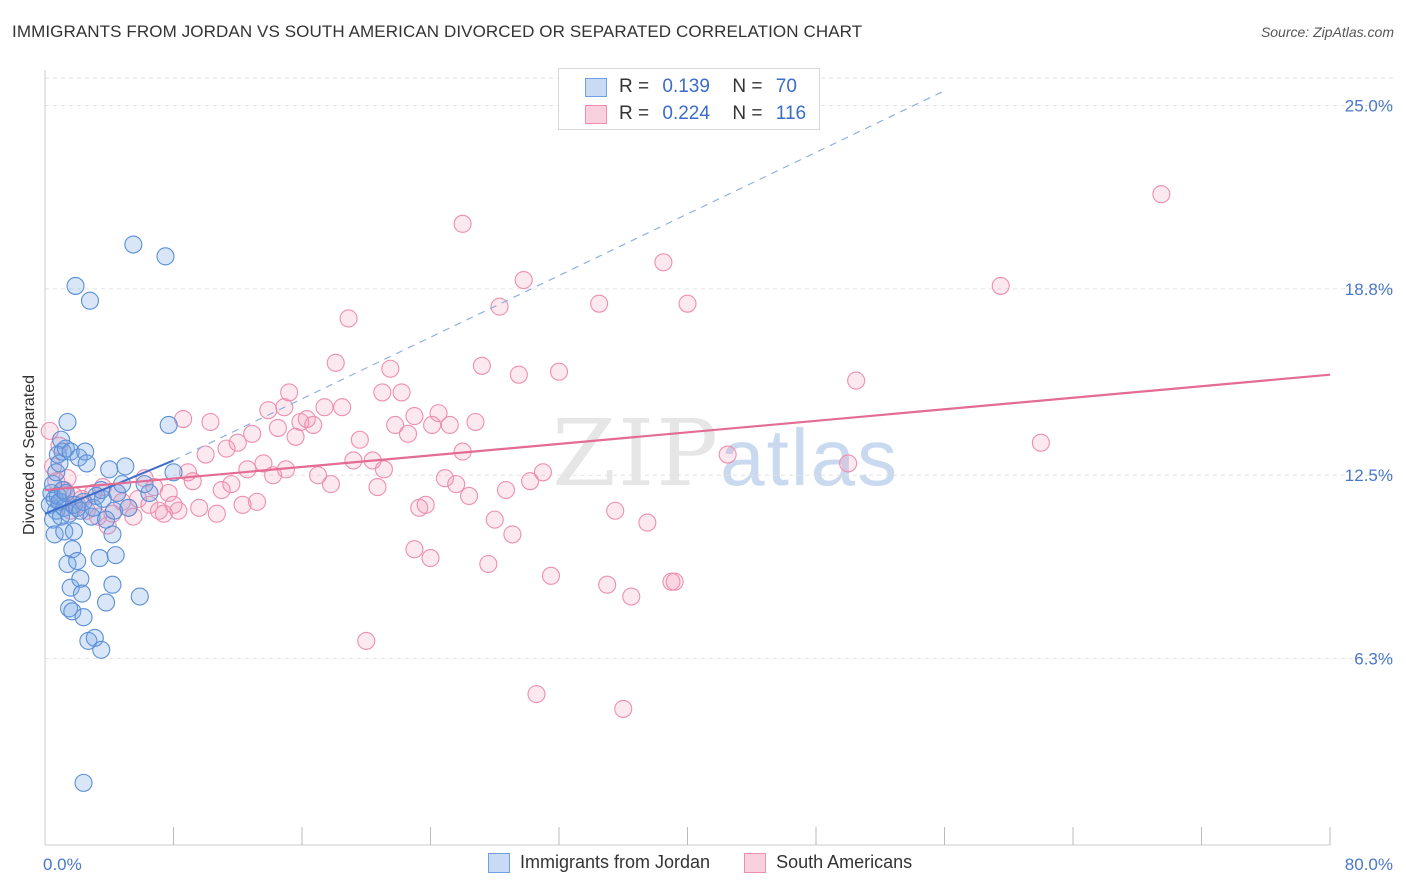 This screenshot has width=1406, height=892. Describe the element at coordinates (1369, 289) in the screenshot. I see `y-tick-label: 18.8%` at that location.